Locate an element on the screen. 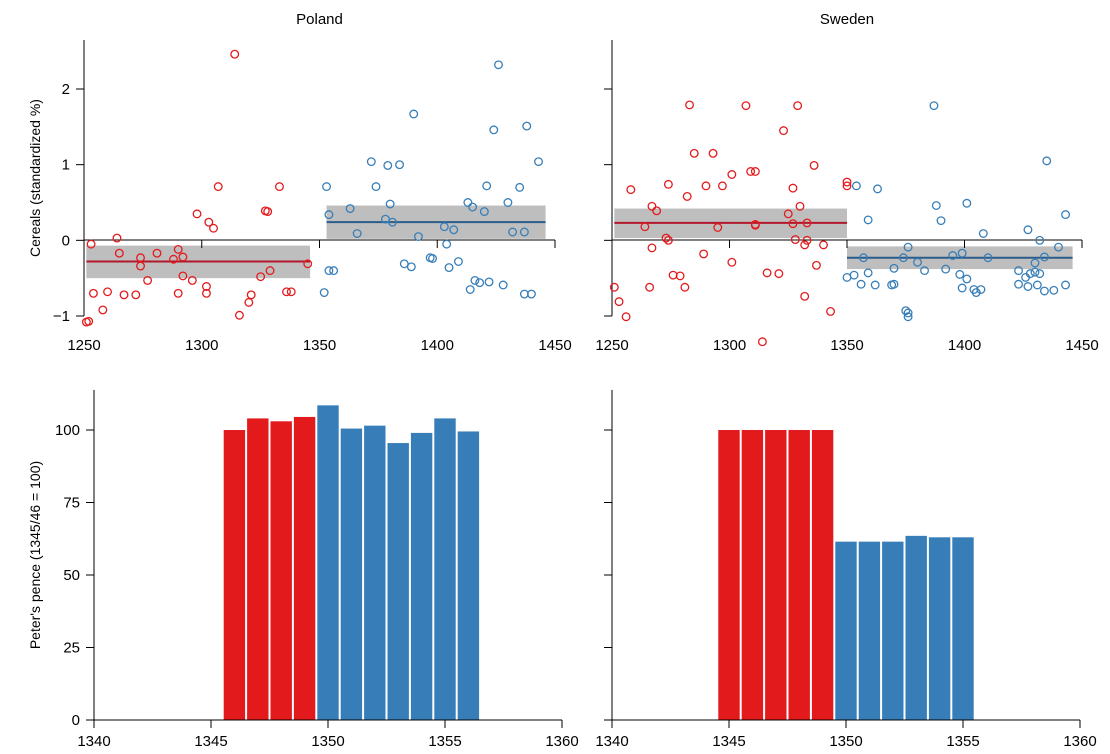 The width and height of the screenshot is (1110, 754). x-tick-label: 1355 is located at coordinates (962, 741).